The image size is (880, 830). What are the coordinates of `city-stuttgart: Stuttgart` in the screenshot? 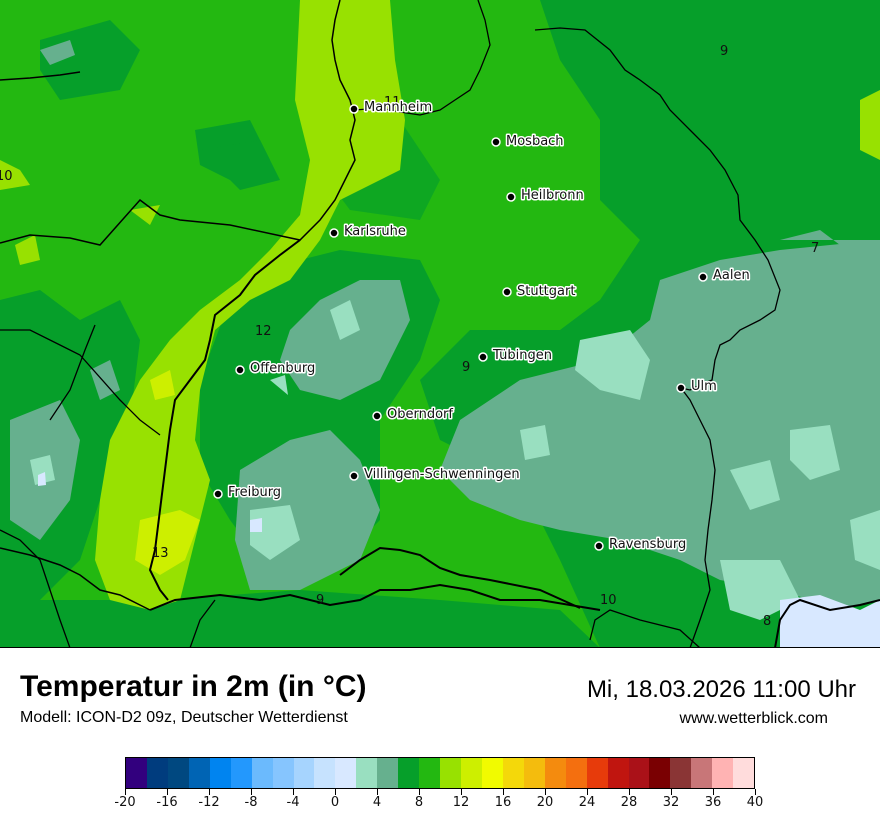 It's located at (539, 292).